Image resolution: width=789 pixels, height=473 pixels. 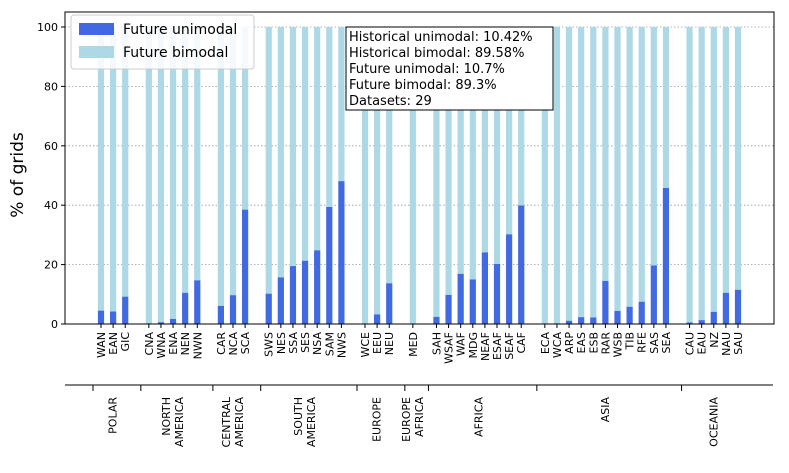 What do you see at coordinates (113, 317) in the screenshot?
I see `bar-unimodal-ean` at bounding box center [113, 317].